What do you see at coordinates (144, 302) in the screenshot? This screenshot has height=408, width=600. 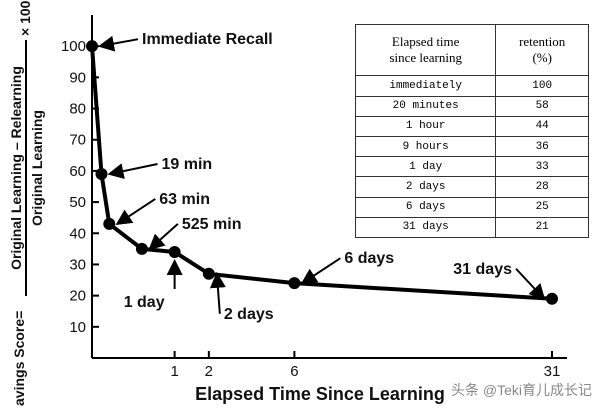 I see `annotation: 1 day` at bounding box center [144, 302].